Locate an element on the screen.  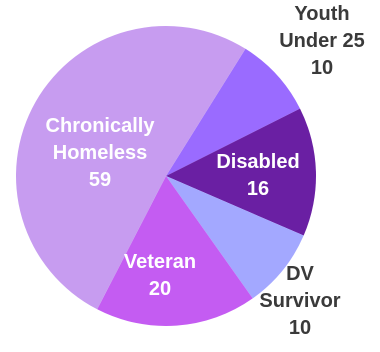
slice-label-line: Disabled is located at coordinates (257, 162).